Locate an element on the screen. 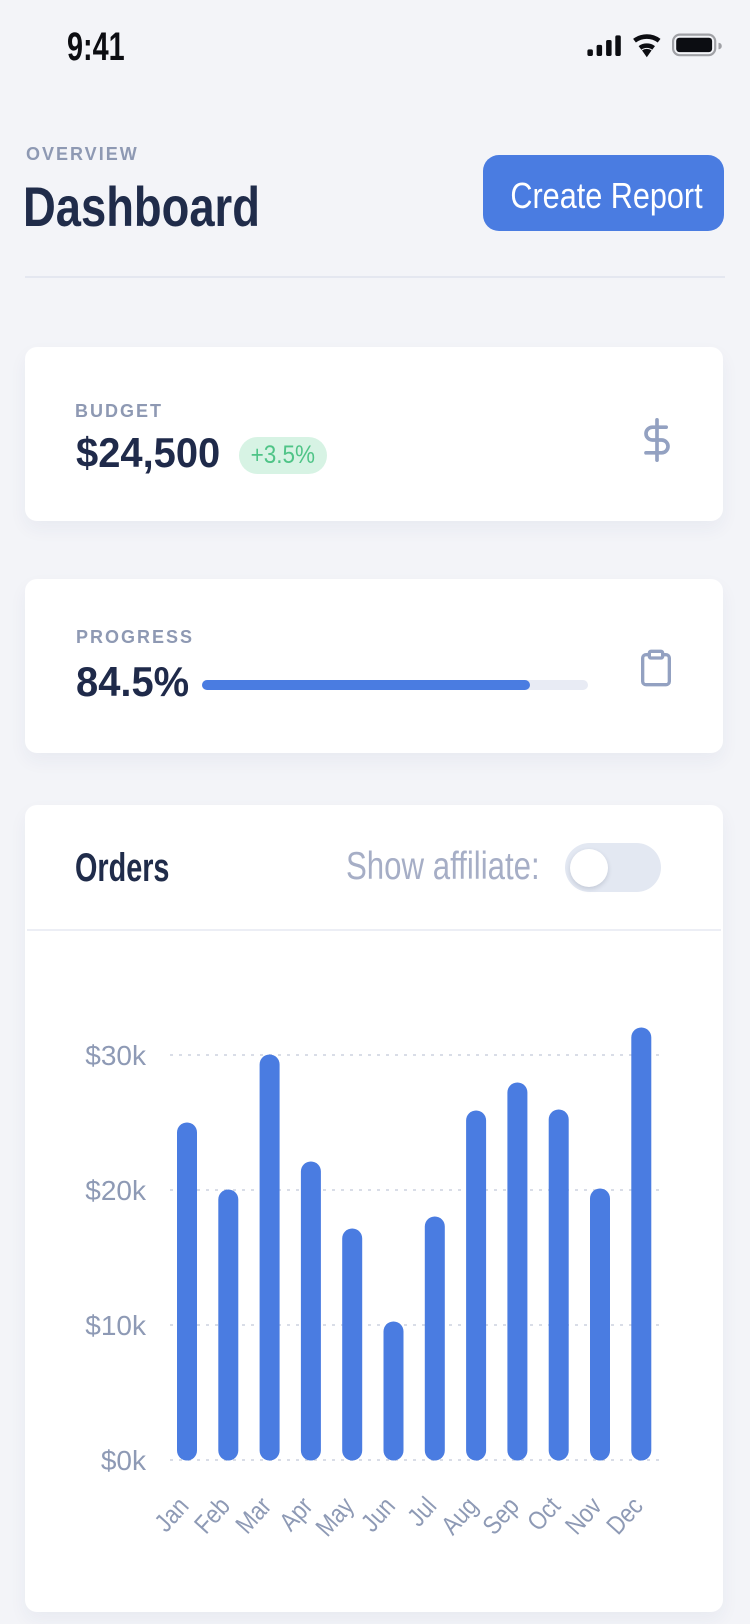  svg-text: $0k is located at coordinates (124, 1460).